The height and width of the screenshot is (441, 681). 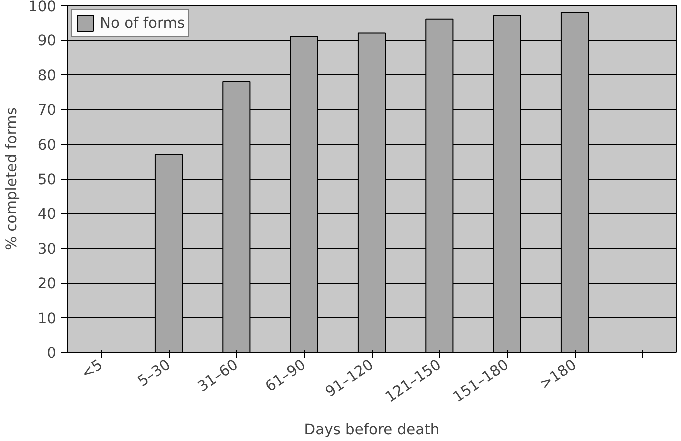 What do you see at coordinates (47, 145) in the screenshot?
I see `y-tick-label: 60` at bounding box center [47, 145].